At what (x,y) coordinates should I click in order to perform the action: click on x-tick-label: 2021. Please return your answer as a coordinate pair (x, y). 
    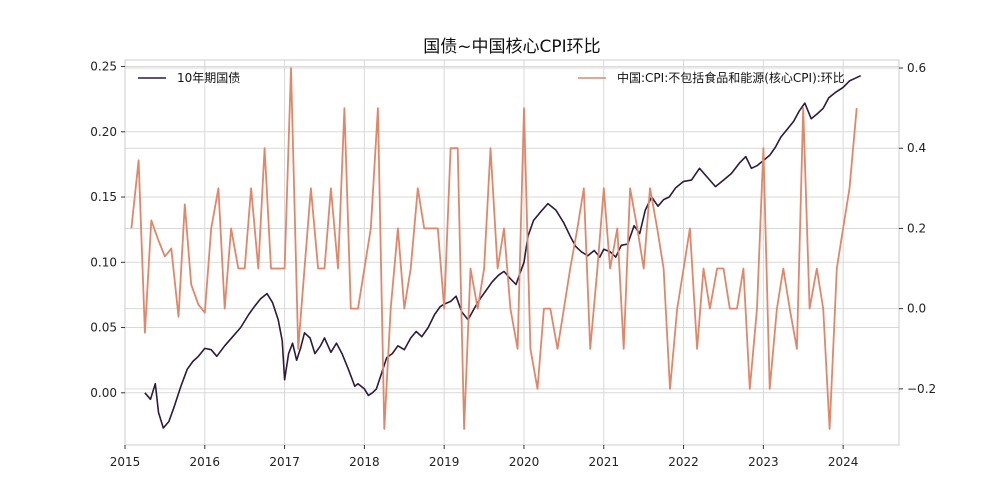
    Looking at the image, I should click on (603, 462).